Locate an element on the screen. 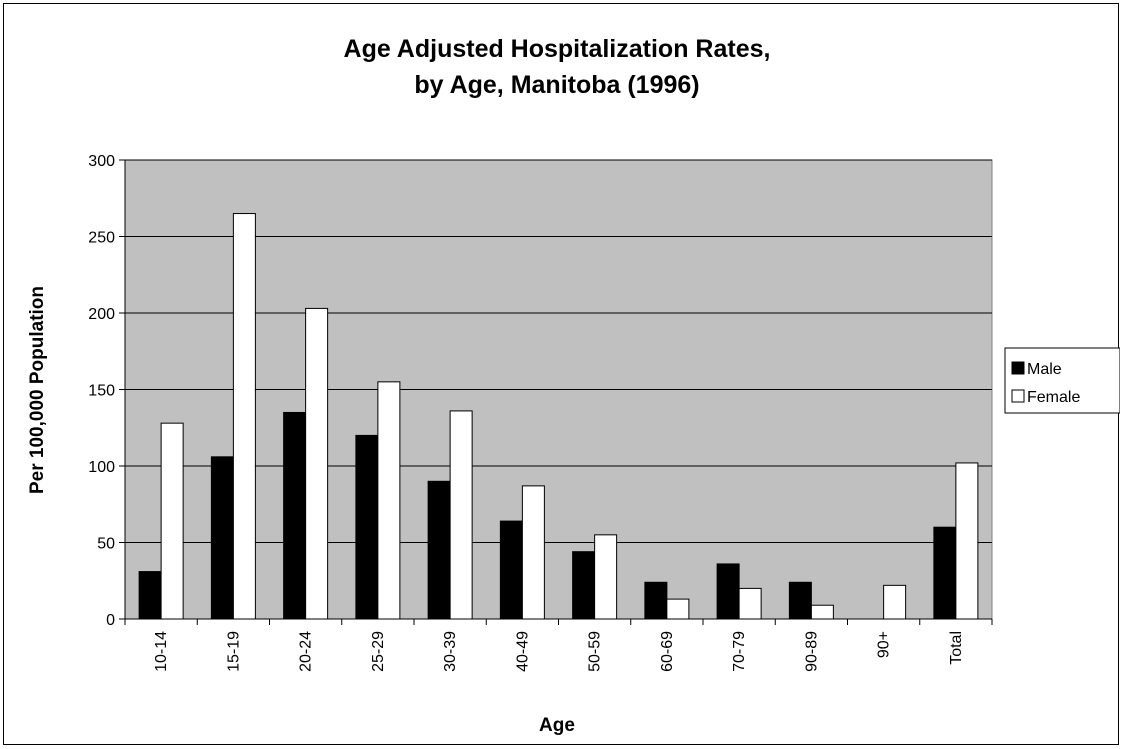 The width and height of the screenshot is (1123, 749). legend-label-male: Male is located at coordinates (1044, 369).